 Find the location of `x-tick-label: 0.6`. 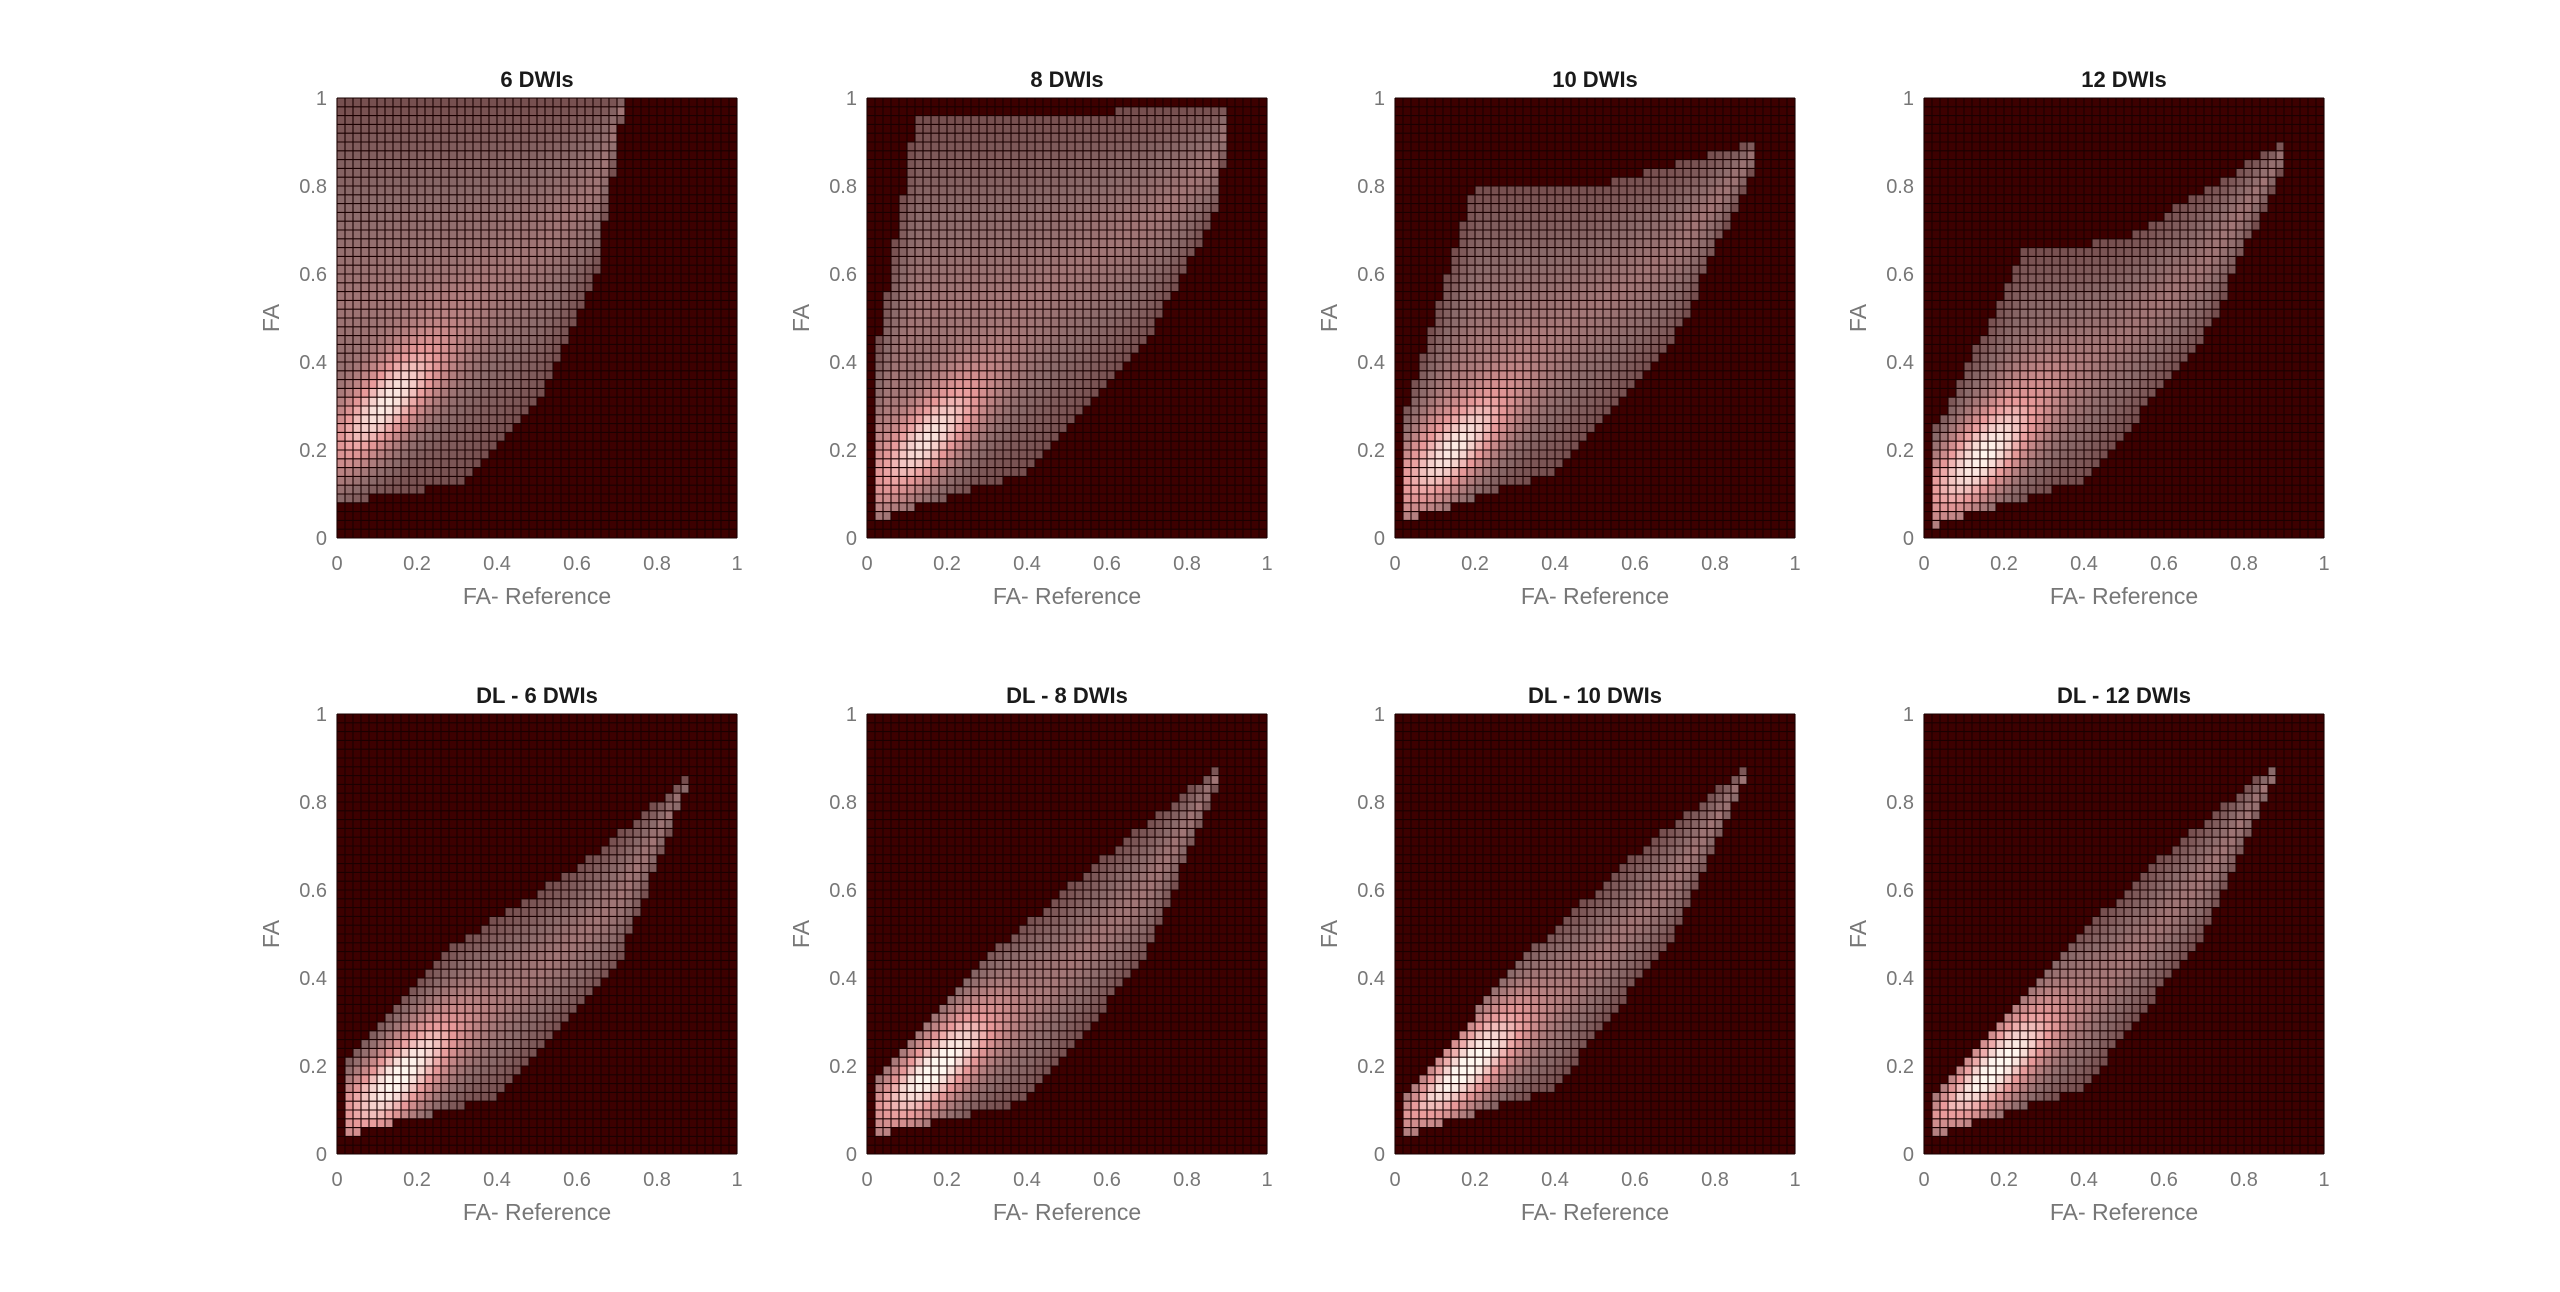

x-tick-label: 0.6 is located at coordinates (1635, 564).